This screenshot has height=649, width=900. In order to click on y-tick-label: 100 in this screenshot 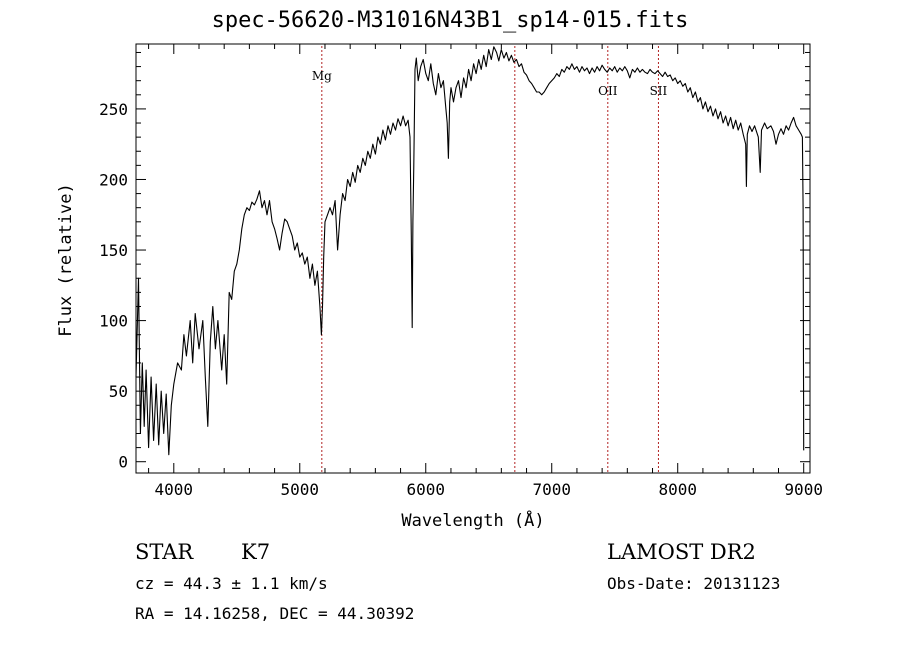, I will do `click(113, 321)`.